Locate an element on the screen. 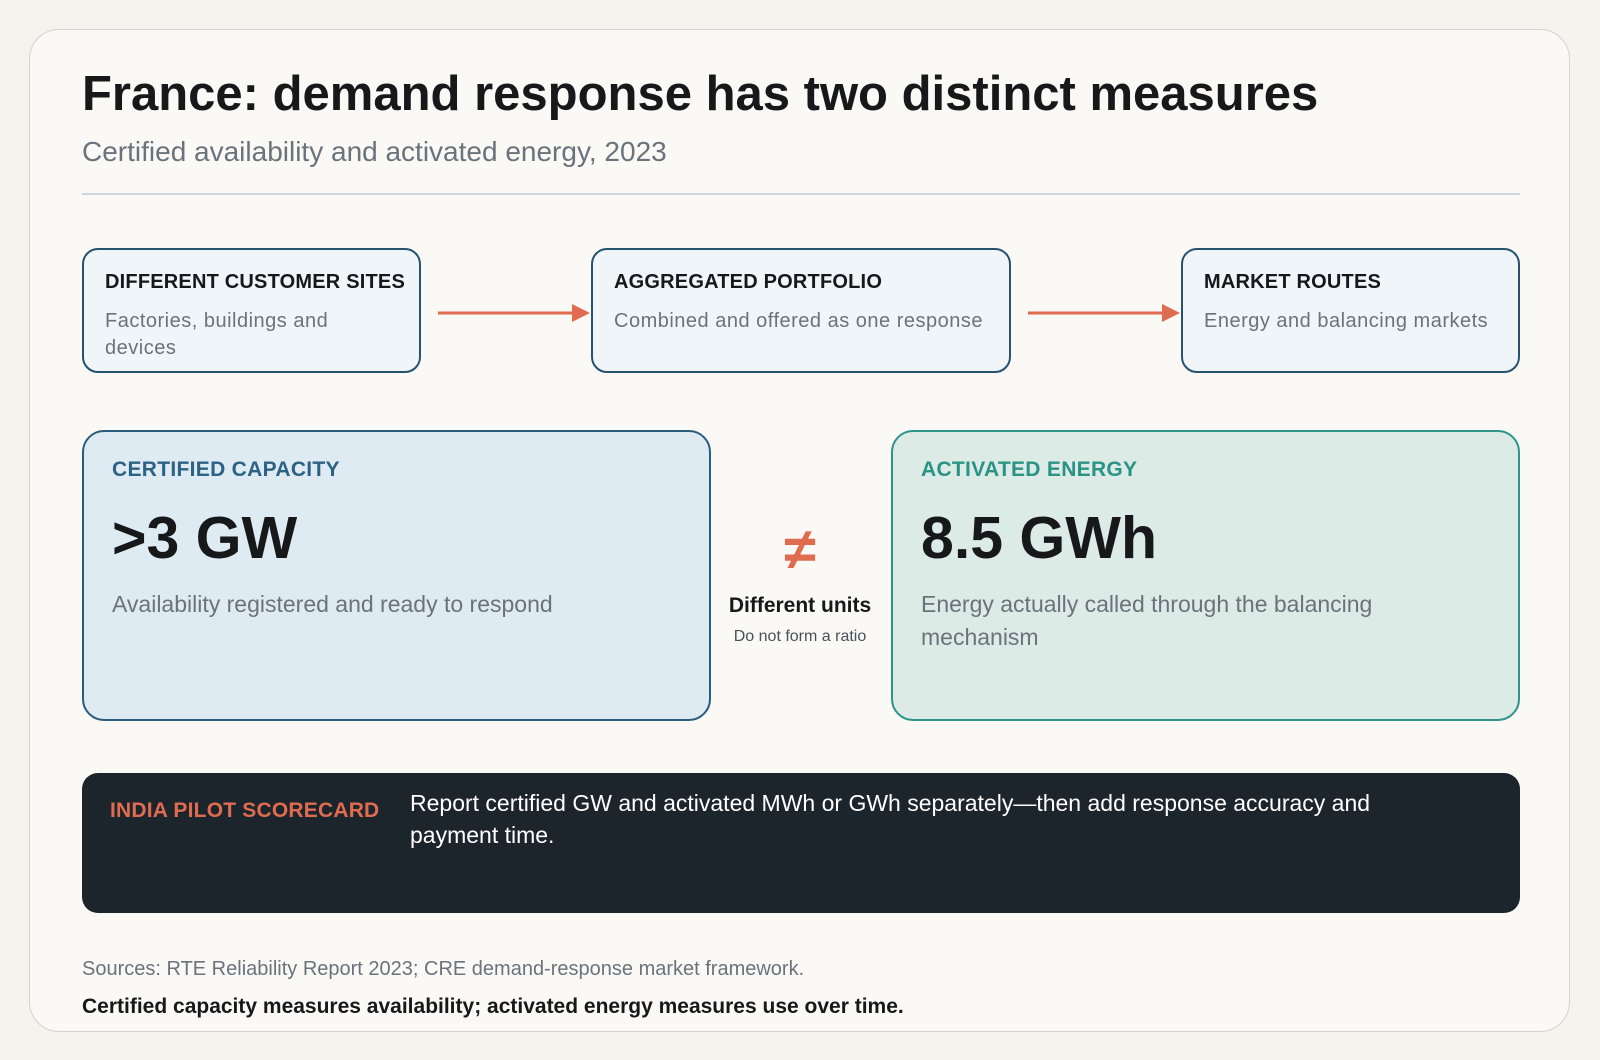 The image size is (1600, 1060). flow-step-desc: Factories, buildings and devices is located at coordinates (217, 334).